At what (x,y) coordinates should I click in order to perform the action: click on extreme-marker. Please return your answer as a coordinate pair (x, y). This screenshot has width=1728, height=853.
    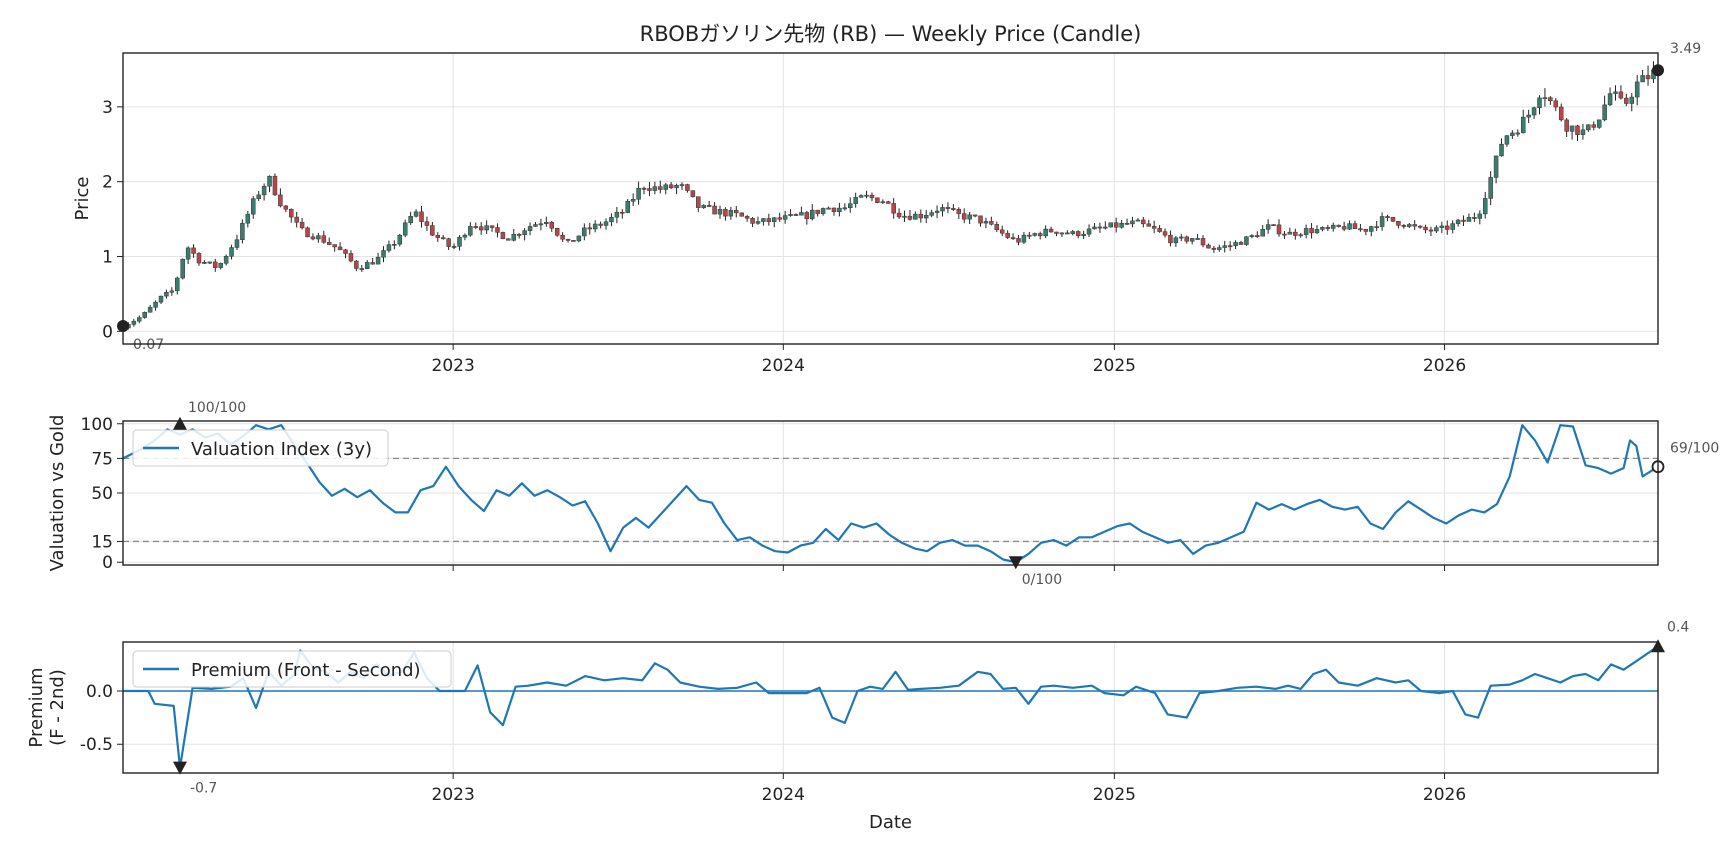
    Looking at the image, I should click on (179, 768).